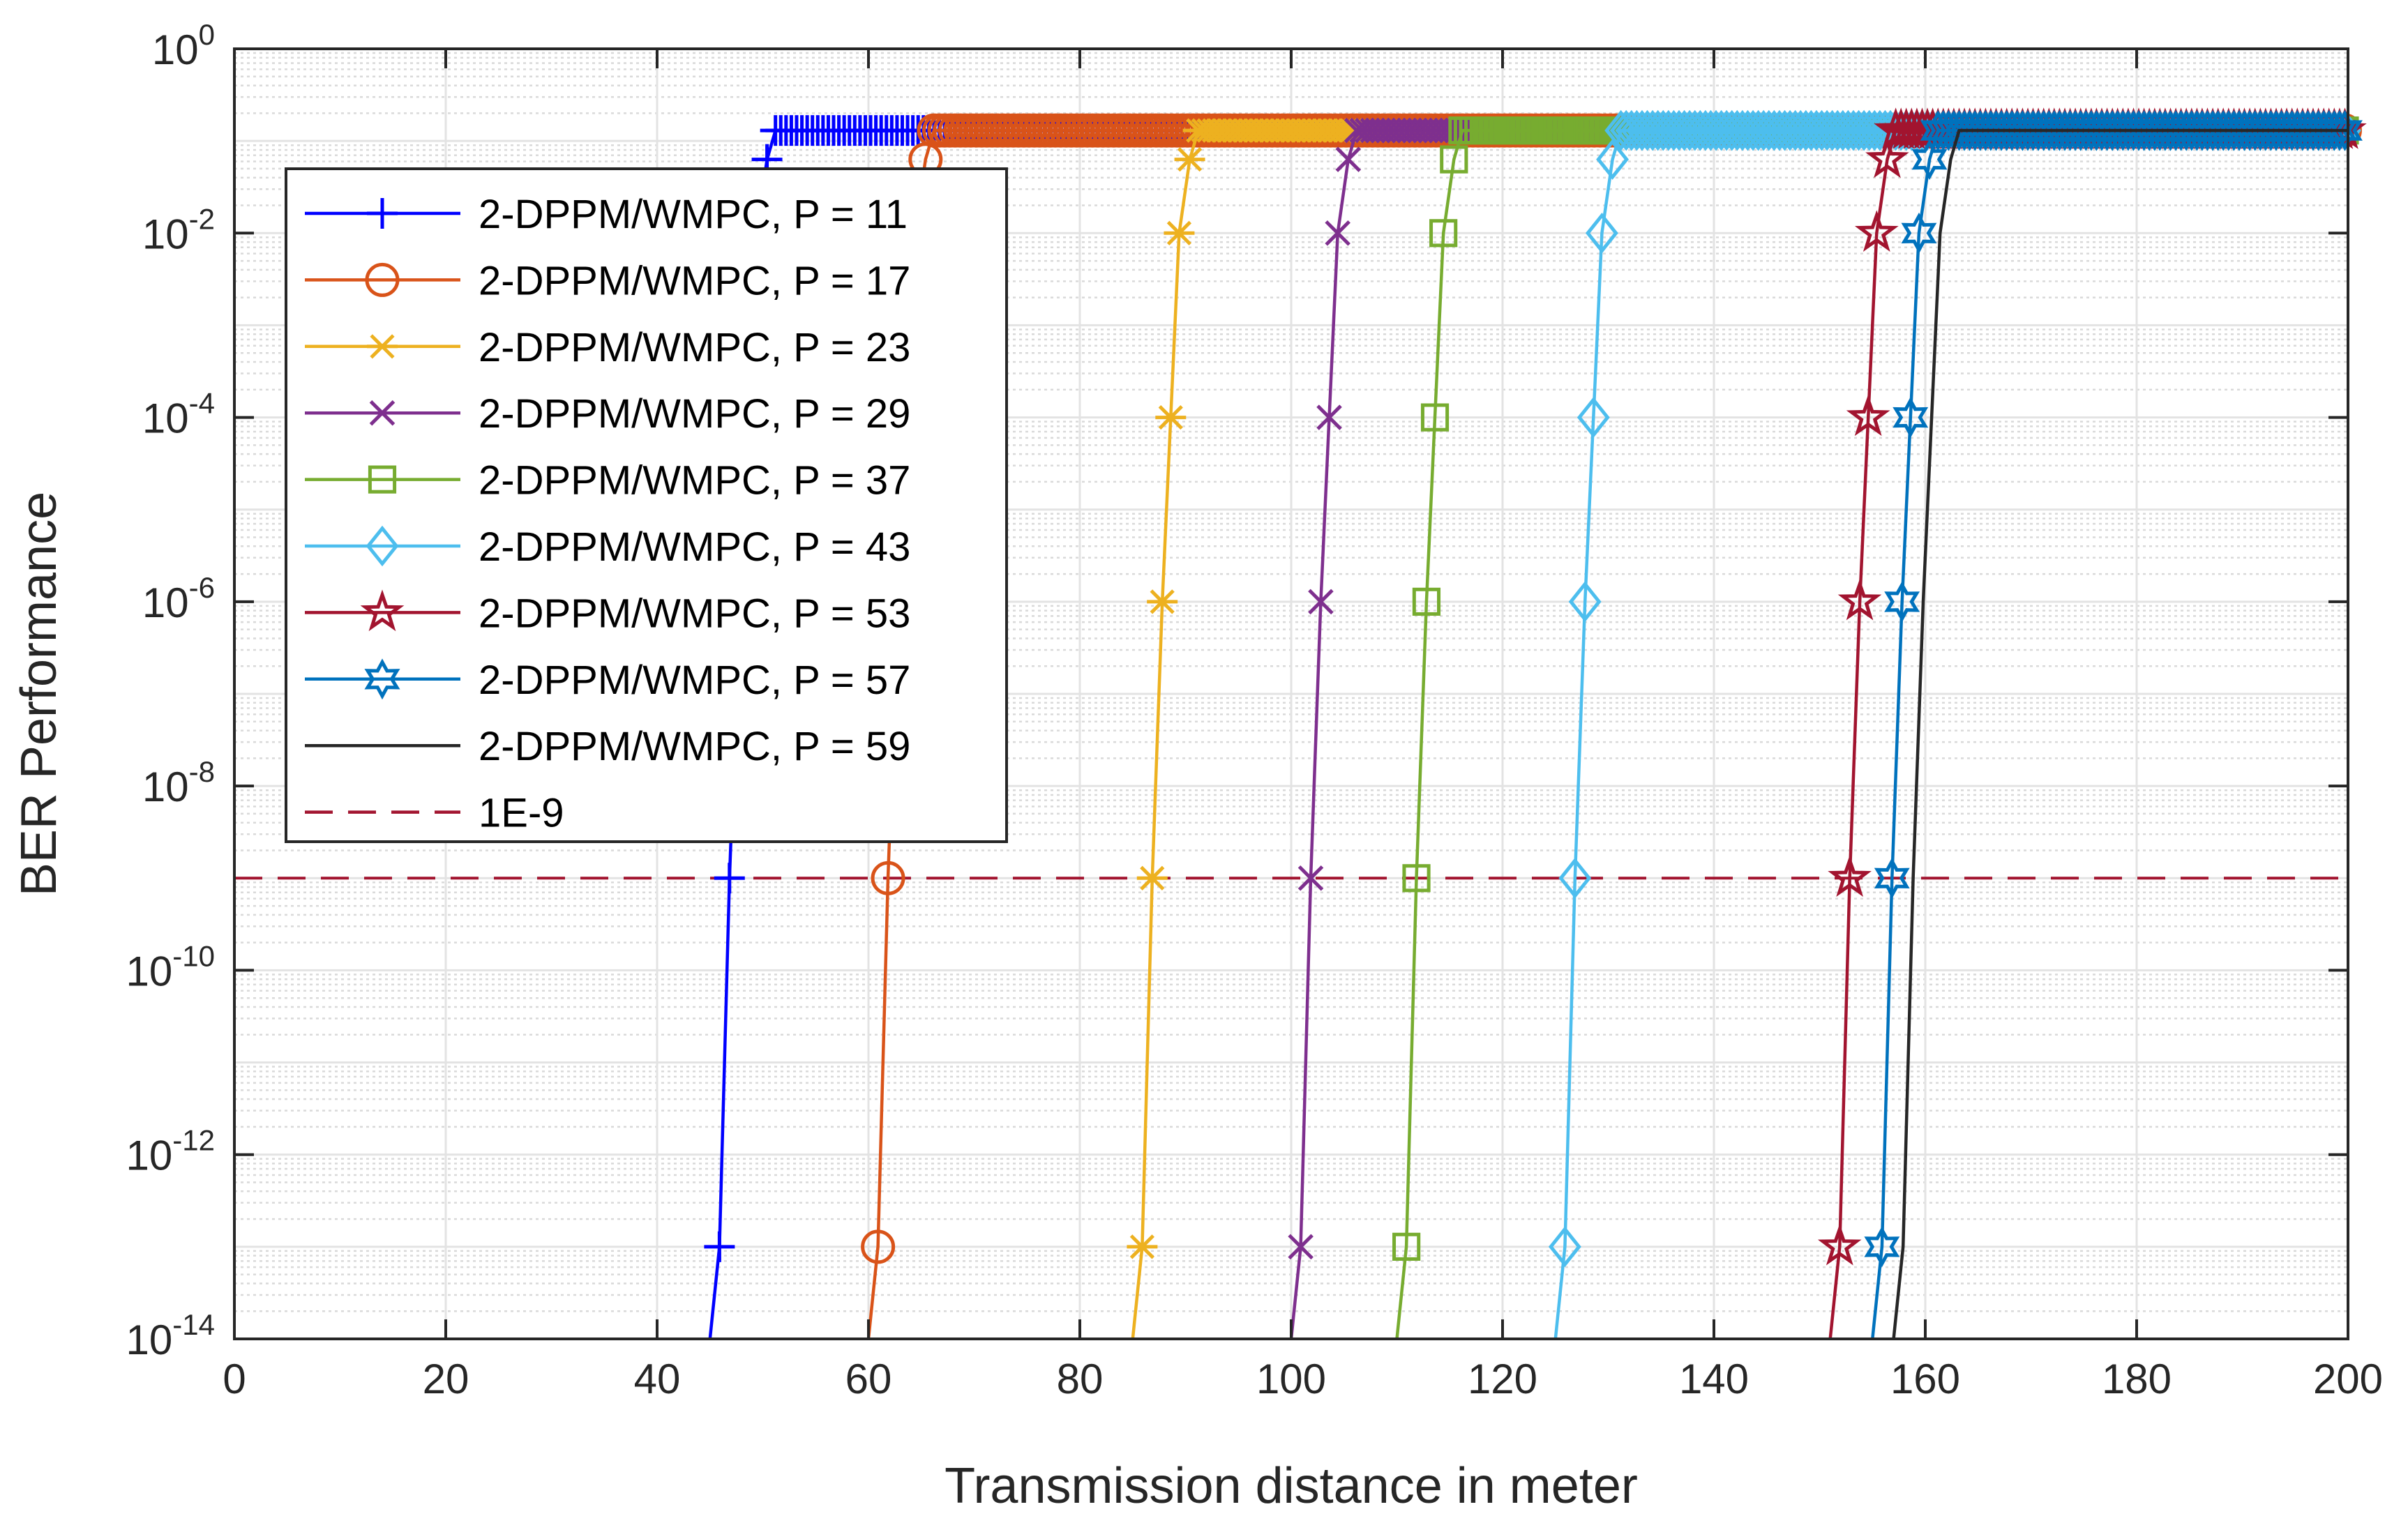 The width and height of the screenshot is (2408, 1523). Describe the element at coordinates (607, 680) in the screenshot. I see `legend-item: 2-DPPM/WMPC, P = 57` at that location.